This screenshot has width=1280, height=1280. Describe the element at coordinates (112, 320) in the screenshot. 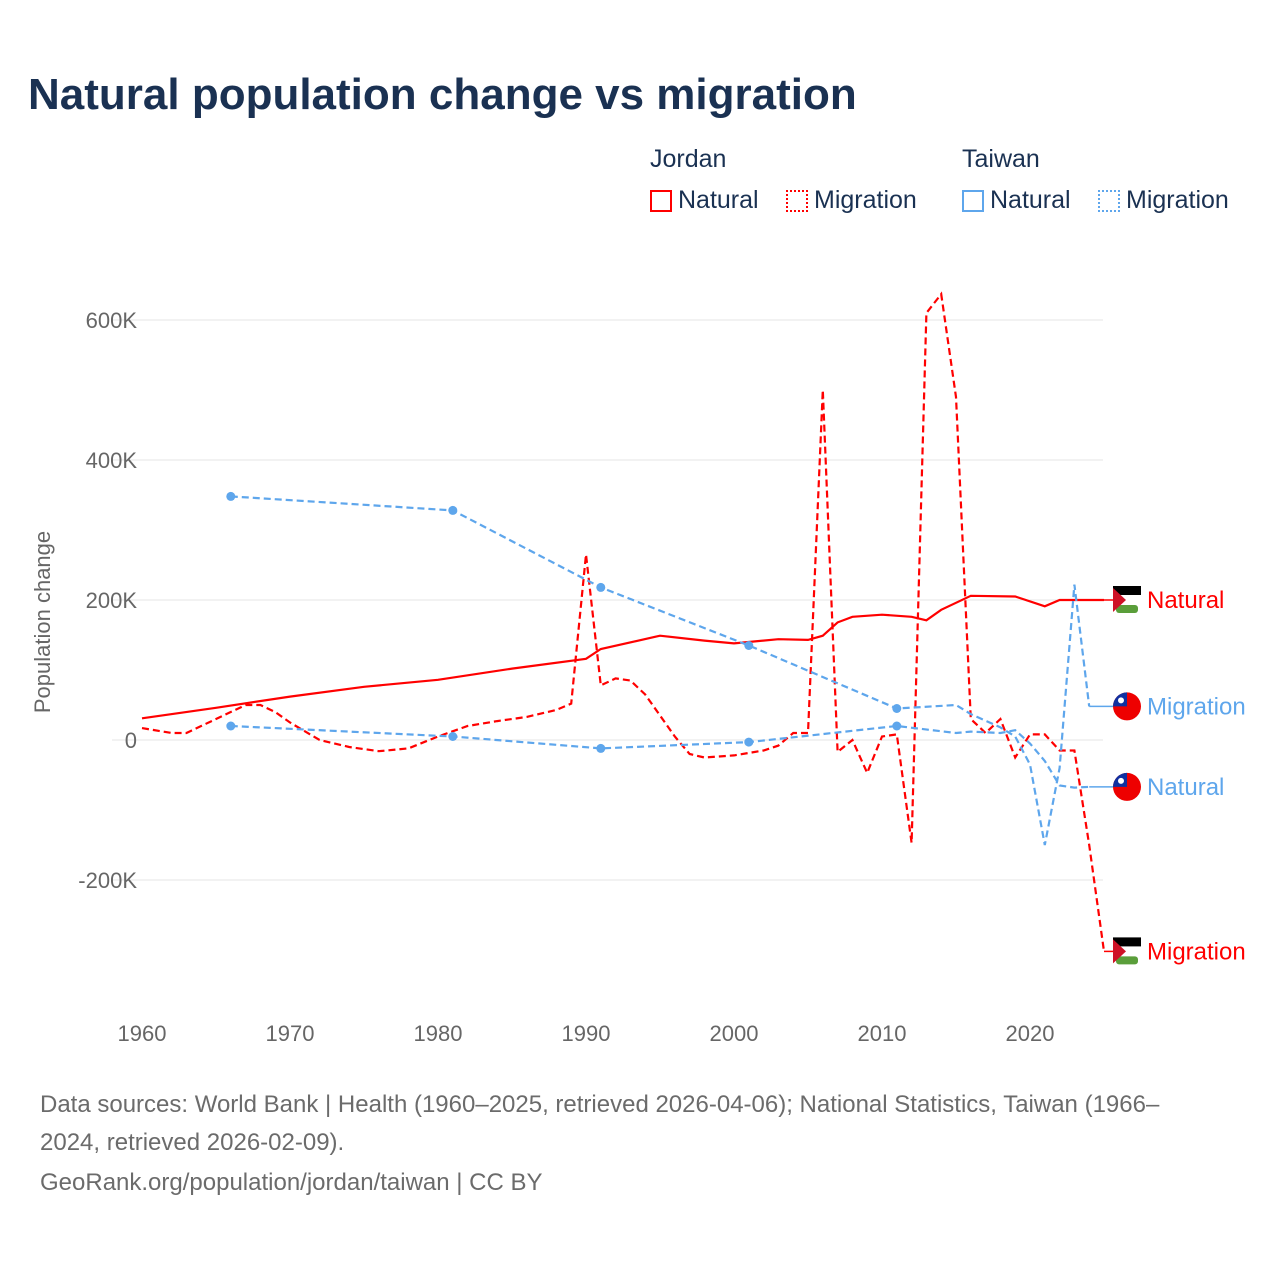

I see `y-tick-label: 600K` at that location.